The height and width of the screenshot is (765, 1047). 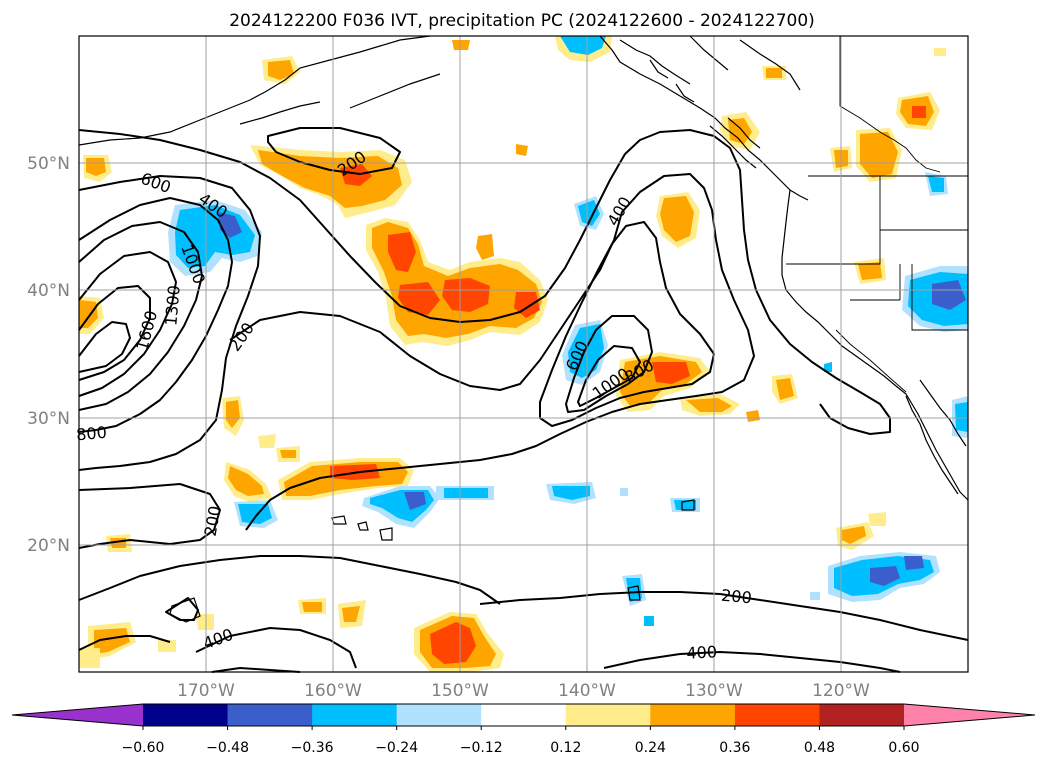 What do you see at coordinates (877, 284) in the screenshot?
I see `state-borders` at bounding box center [877, 284].